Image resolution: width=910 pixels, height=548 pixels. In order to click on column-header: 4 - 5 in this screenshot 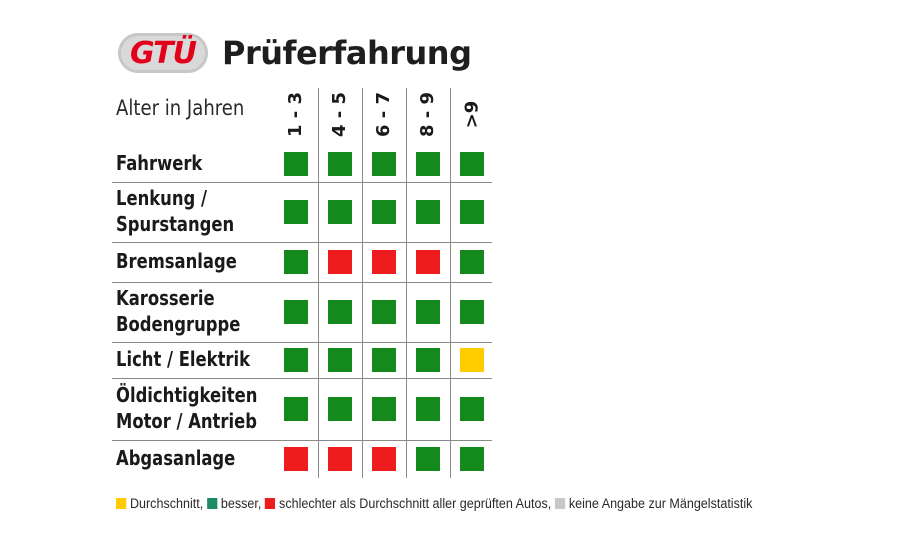, I will do `click(340, 114)`.